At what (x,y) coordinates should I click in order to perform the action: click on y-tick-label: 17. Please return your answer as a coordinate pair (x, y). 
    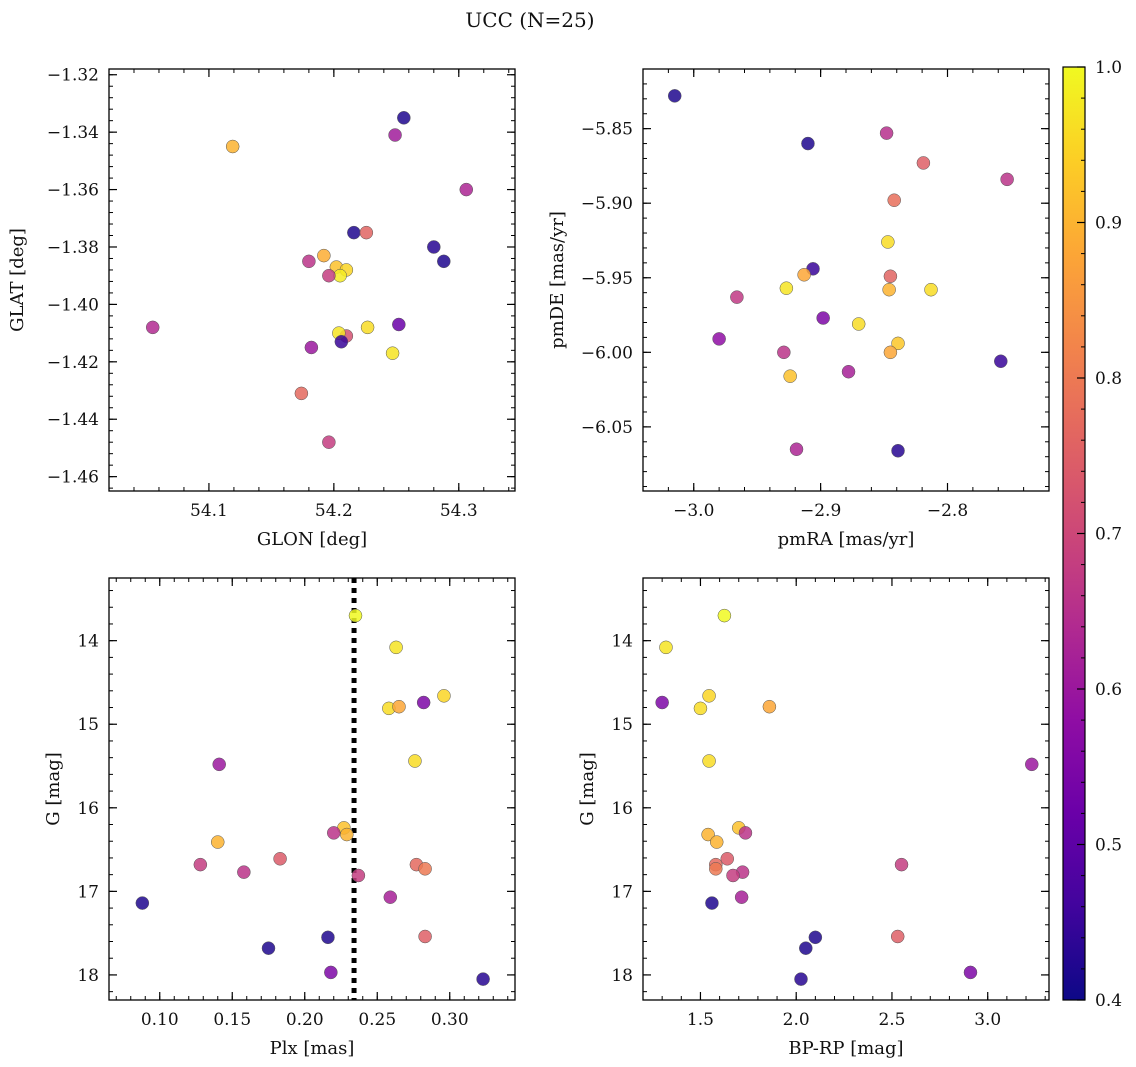
    Looking at the image, I should click on (622, 892).